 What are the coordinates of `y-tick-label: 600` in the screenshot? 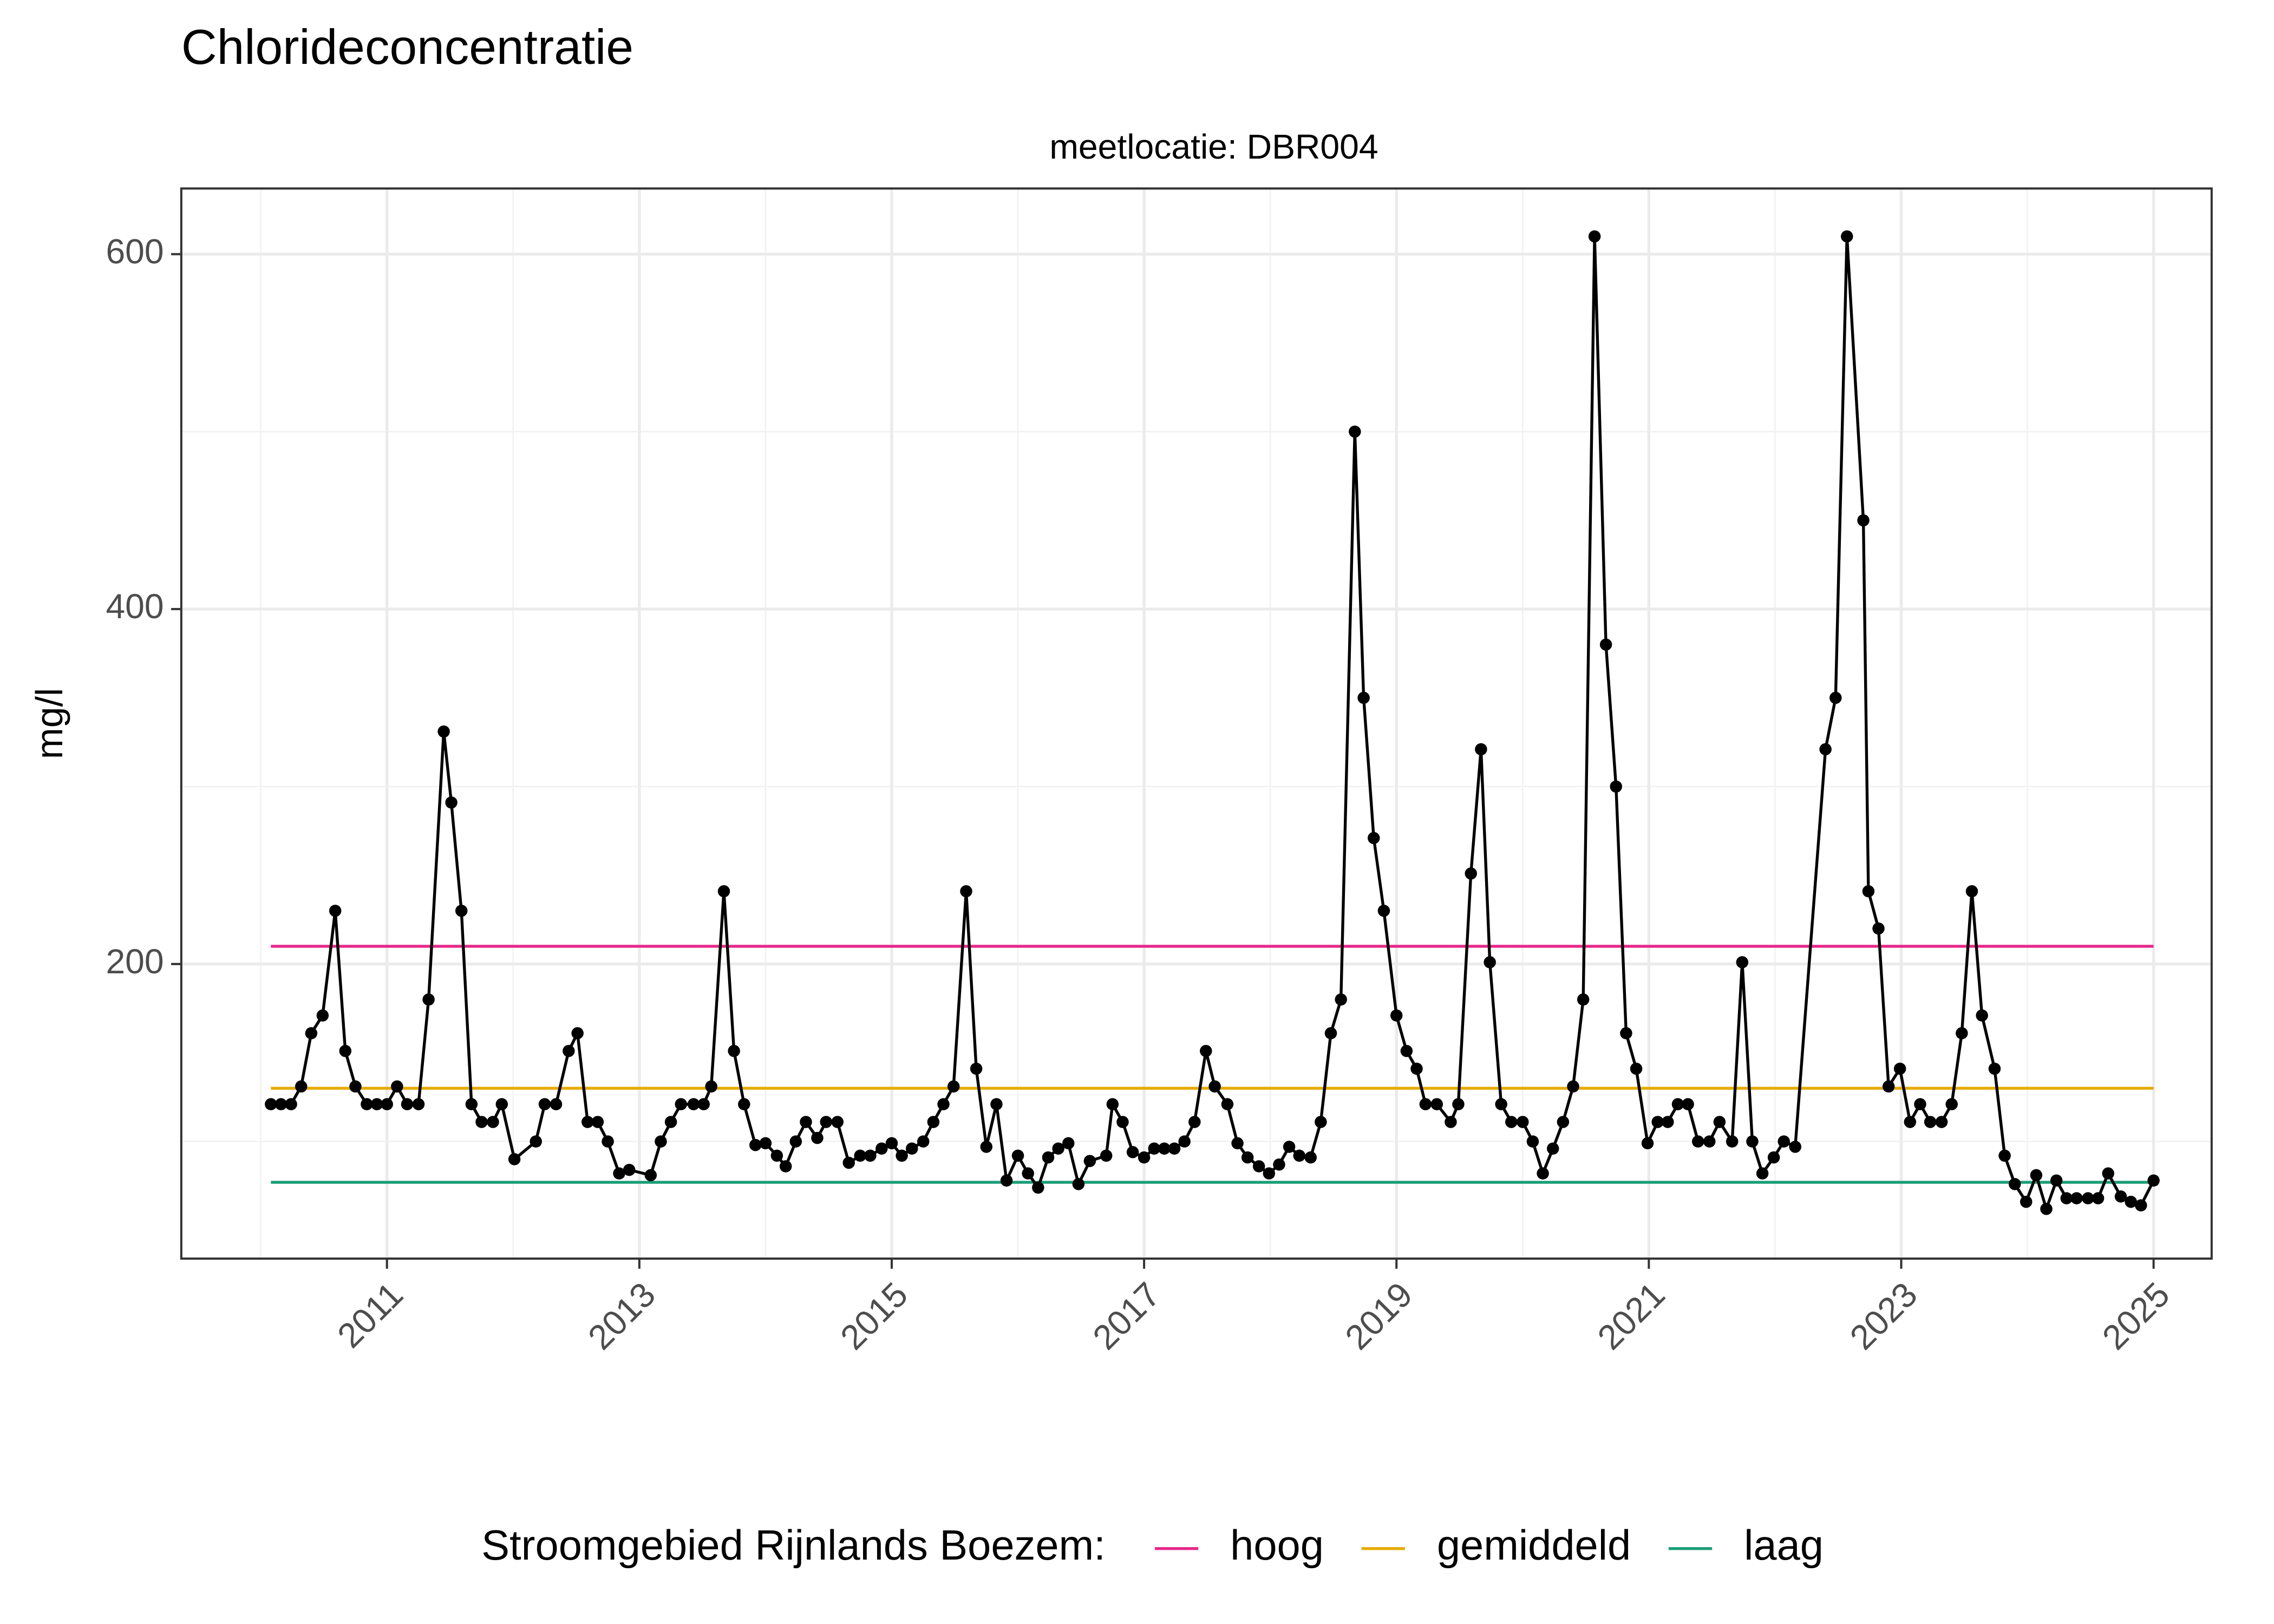 It's located at (135, 252).